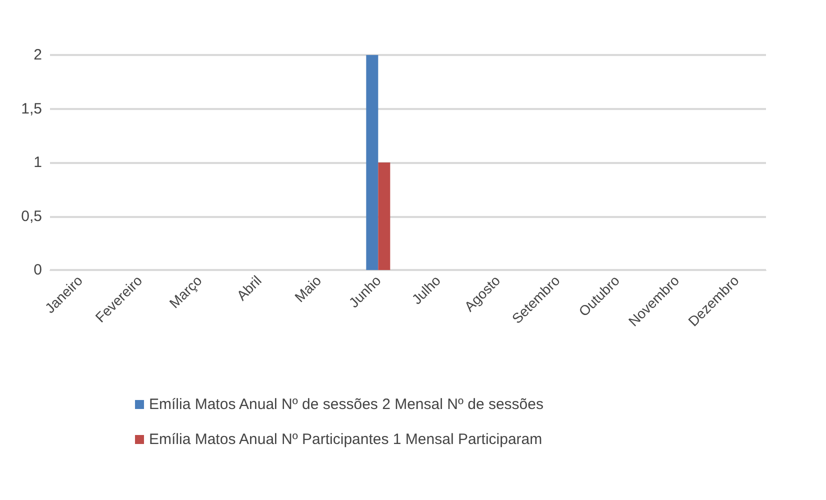  What do you see at coordinates (31, 216) in the screenshot?
I see `y-tick-label: 0,5` at bounding box center [31, 216].